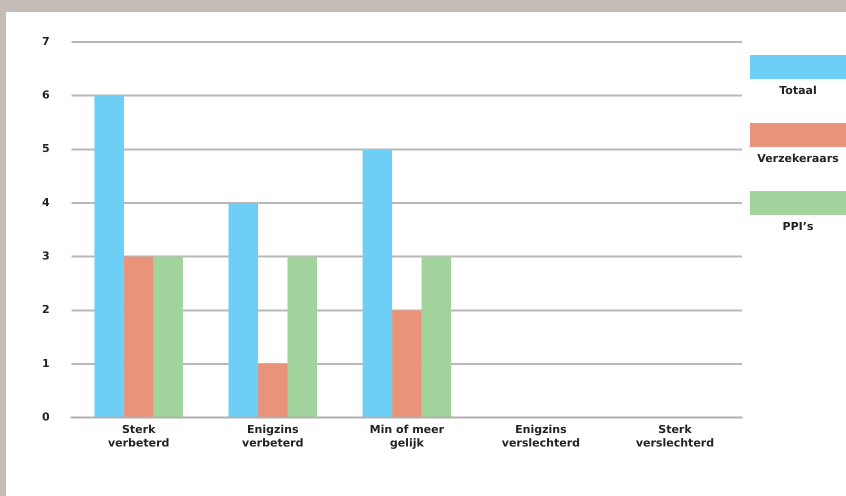 The height and width of the screenshot is (496, 846). Describe the element at coordinates (46, 95) in the screenshot. I see `y-tick-label: 6` at that location.